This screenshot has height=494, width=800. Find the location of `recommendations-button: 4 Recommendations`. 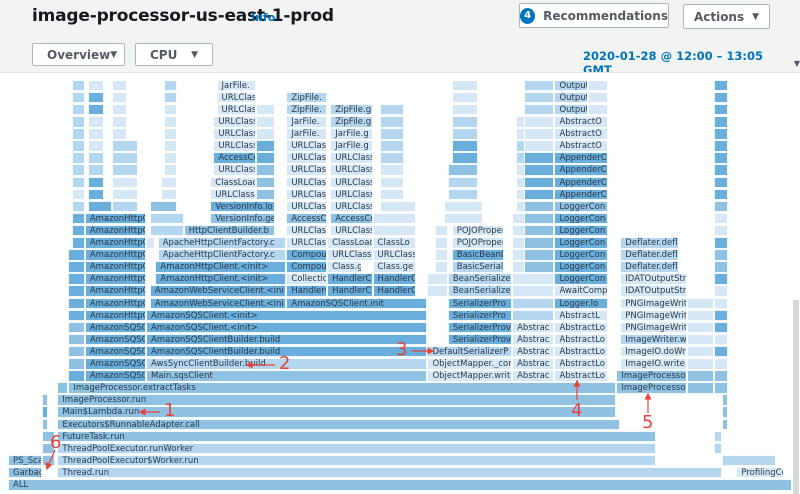

recommendations-button: 4 Recommendations is located at coordinates (594, 15).